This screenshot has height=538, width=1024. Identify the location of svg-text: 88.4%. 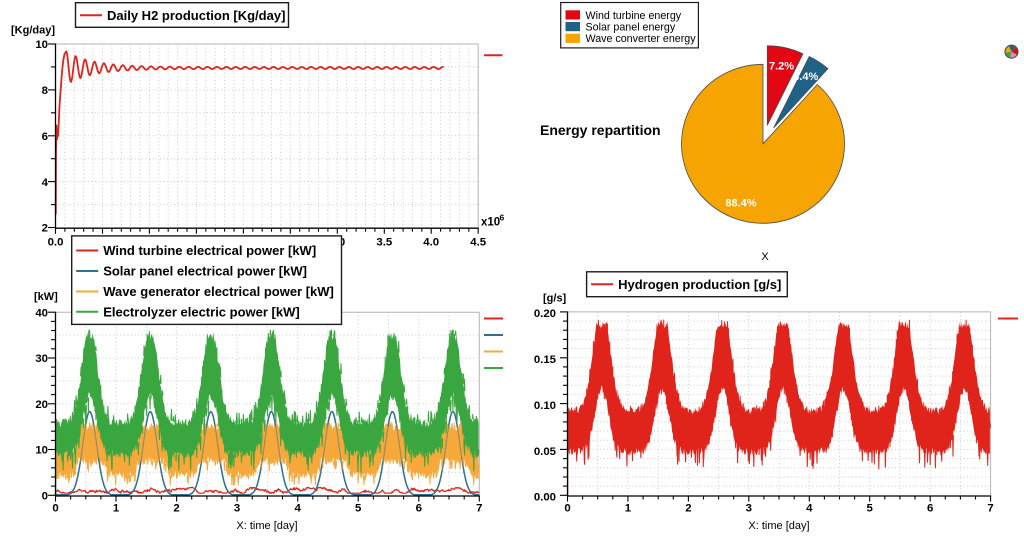
(740, 204).